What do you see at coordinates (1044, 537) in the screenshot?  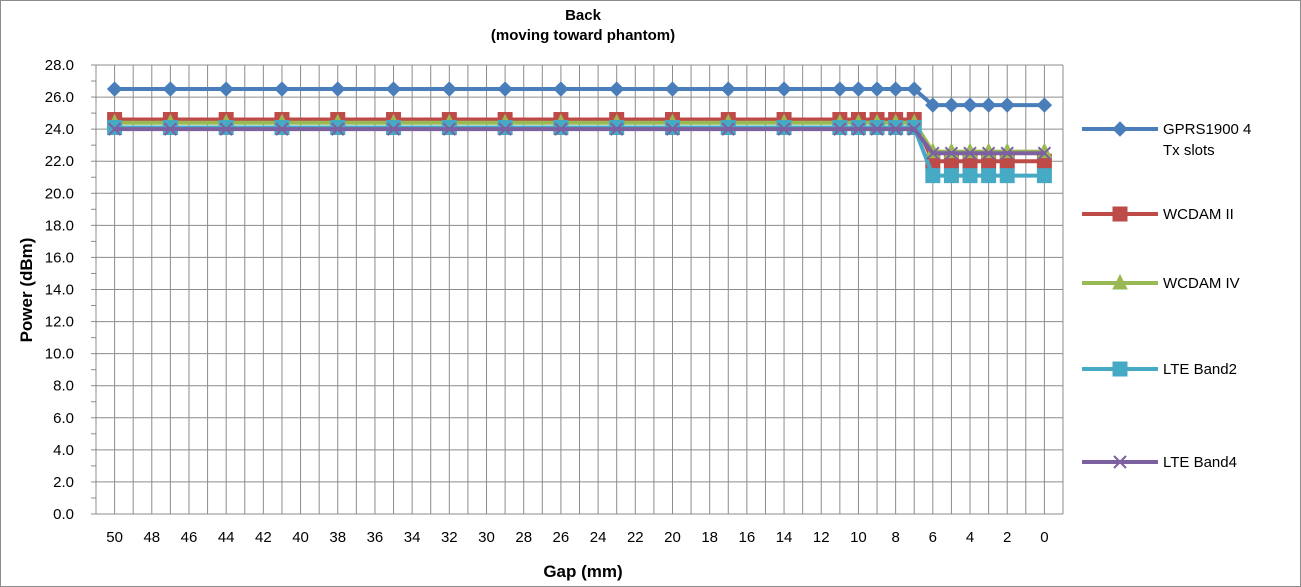 I see `x-tick-label: 0` at bounding box center [1044, 537].